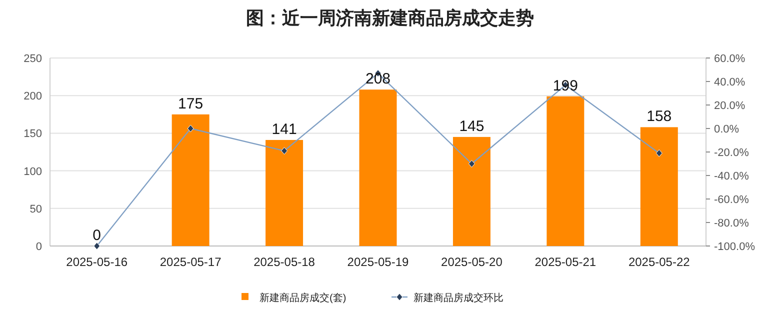 This screenshot has height=328, width=780. I want to click on y-tick-label: 0, so click(39, 247).